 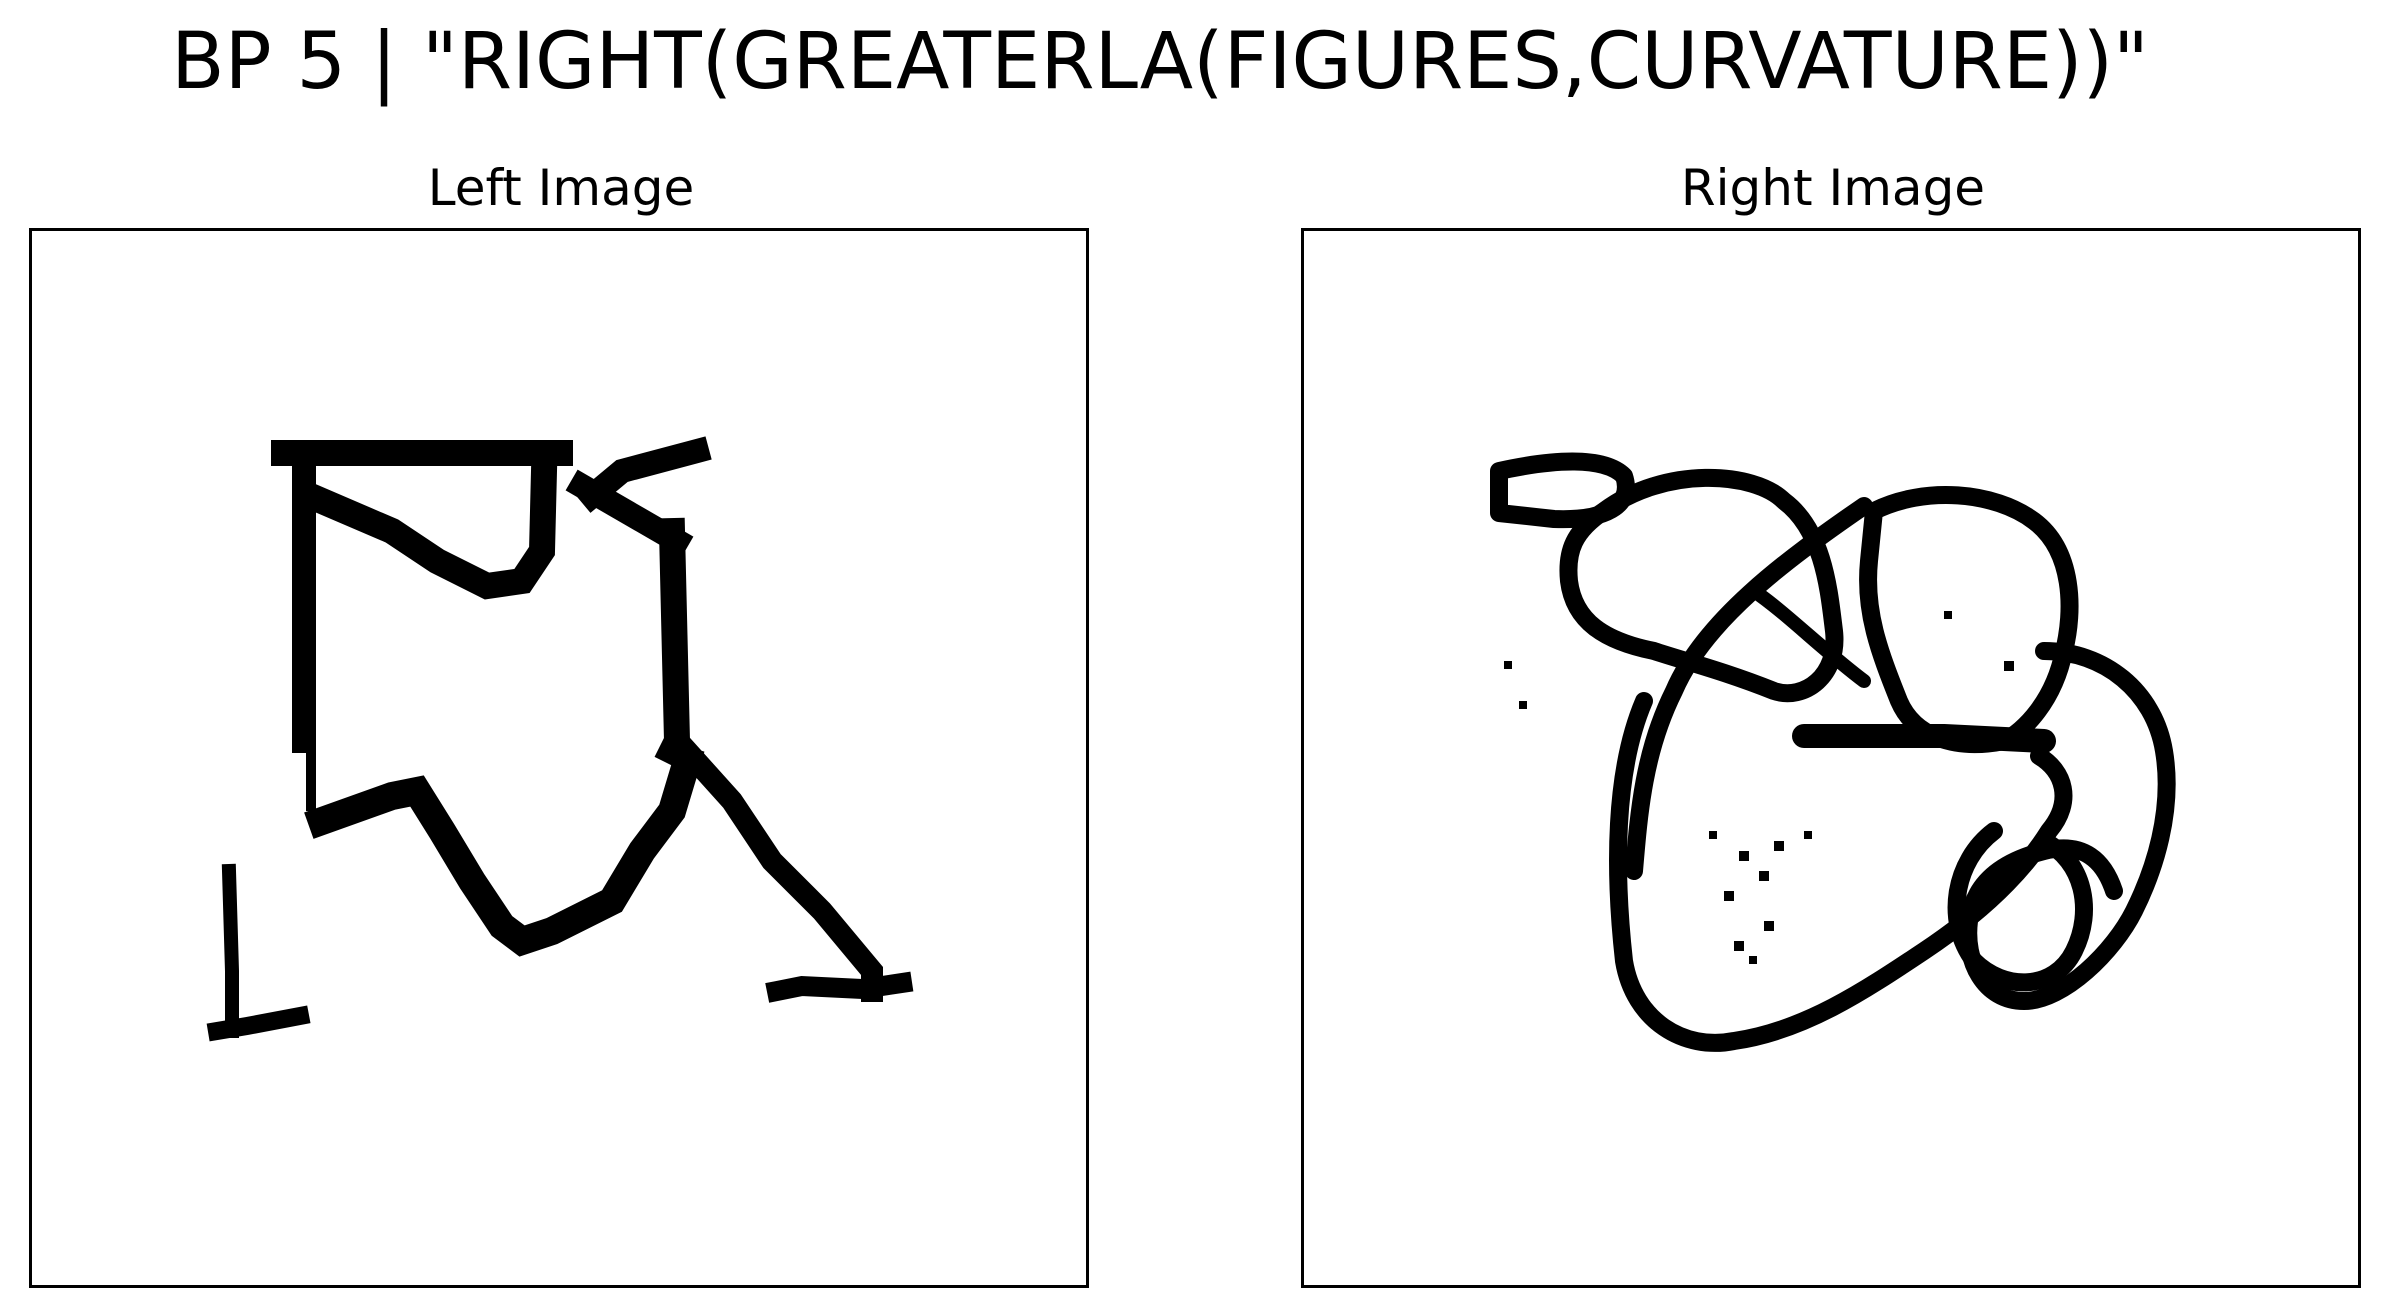 What do you see at coordinates (1809, 636) in the screenshot?
I see `inner-diagonal-stroke` at bounding box center [1809, 636].